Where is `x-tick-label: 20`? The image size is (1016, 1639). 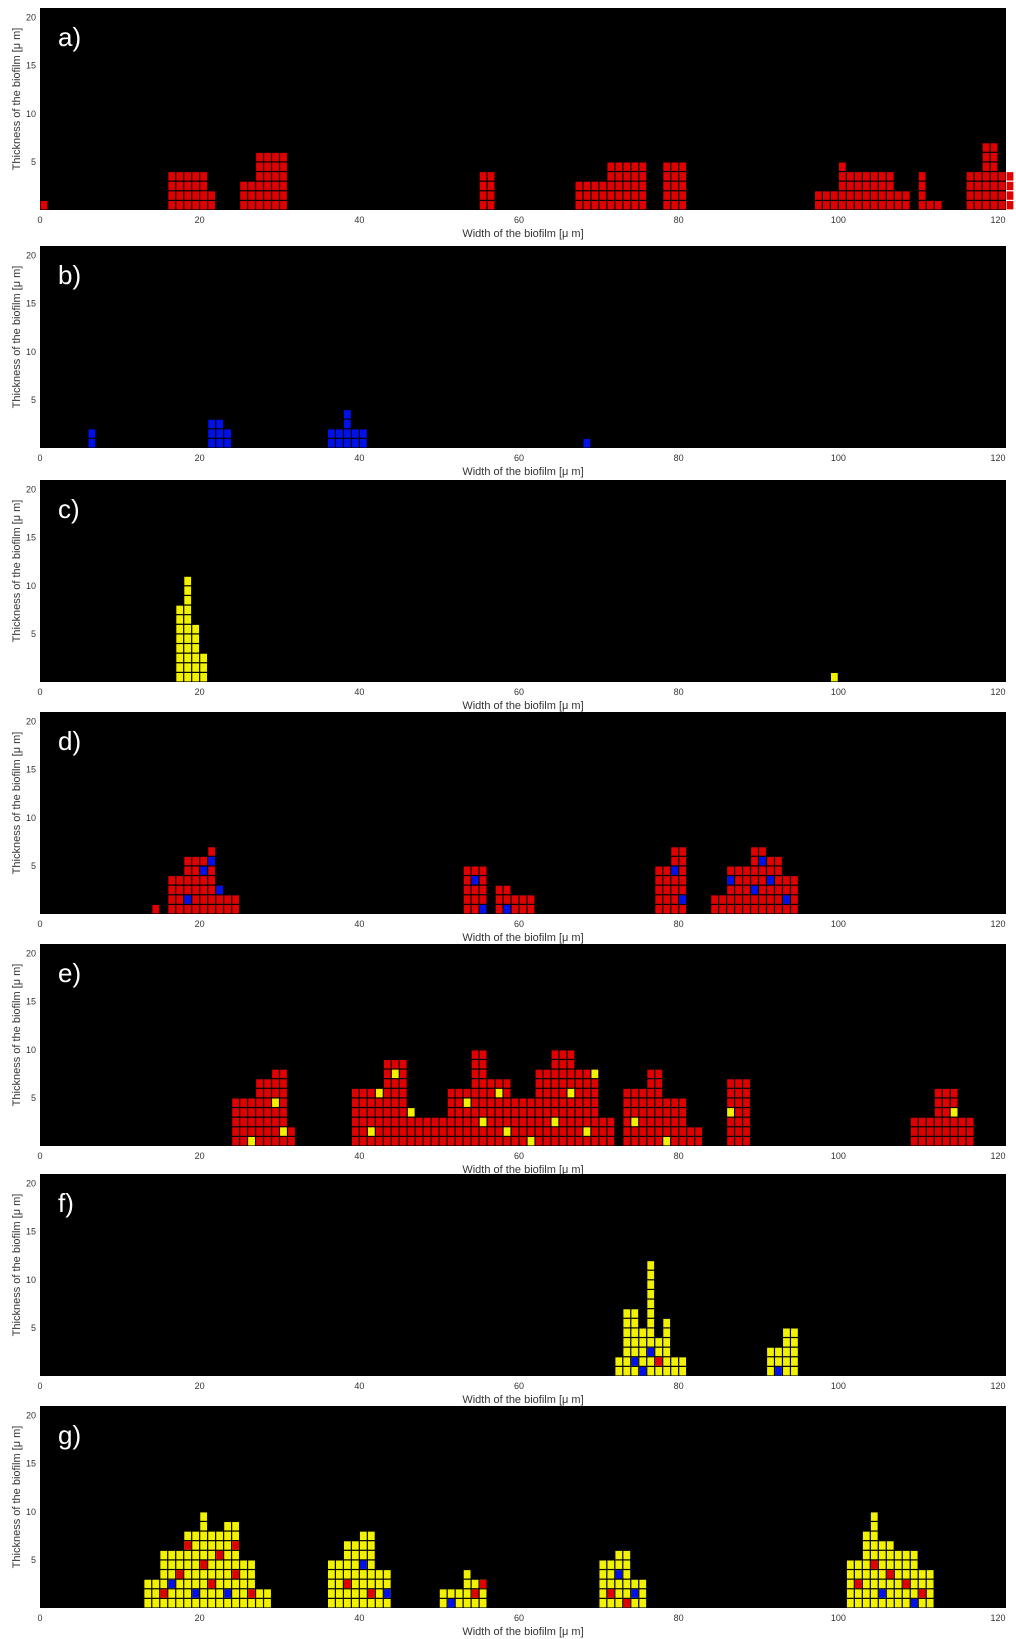 x-tick-label: 20 is located at coordinates (200, 458).